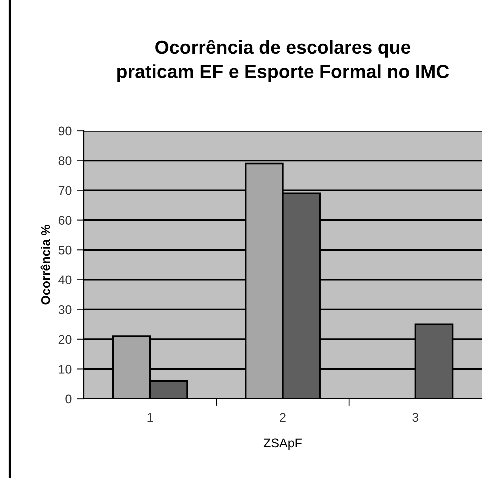 This screenshot has width=496, height=478. What do you see at coordinates (151, 417) in the screenshot?
I see `x-tick-label: 1` at bounding box center [151, 417].